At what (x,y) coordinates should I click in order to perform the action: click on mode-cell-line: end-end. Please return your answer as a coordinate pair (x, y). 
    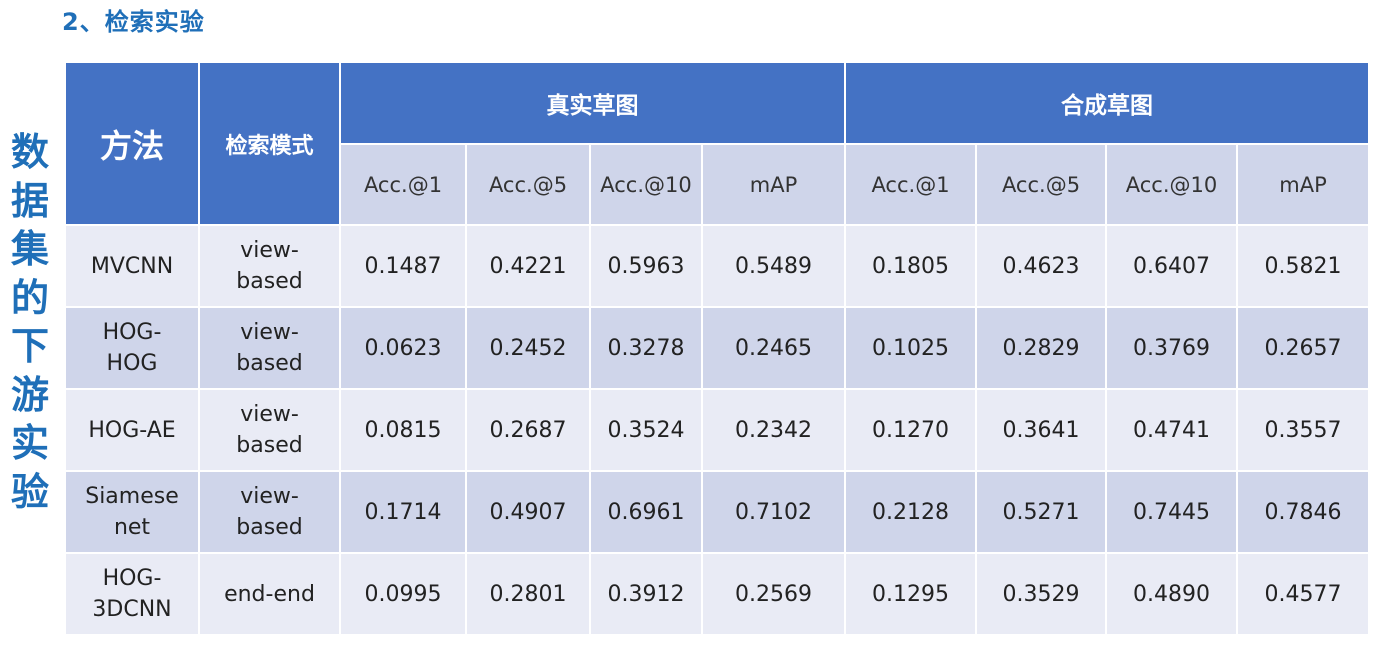
    Looking at the image, I should click on (269, 594).